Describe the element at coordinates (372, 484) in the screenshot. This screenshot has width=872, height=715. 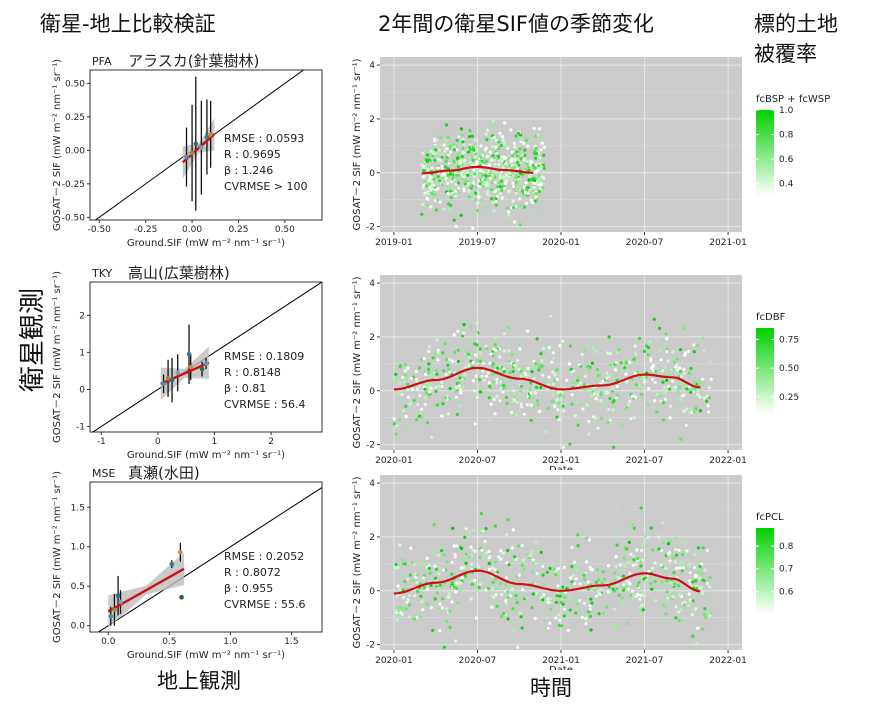
I see `y-tick-label: 4` at that location.